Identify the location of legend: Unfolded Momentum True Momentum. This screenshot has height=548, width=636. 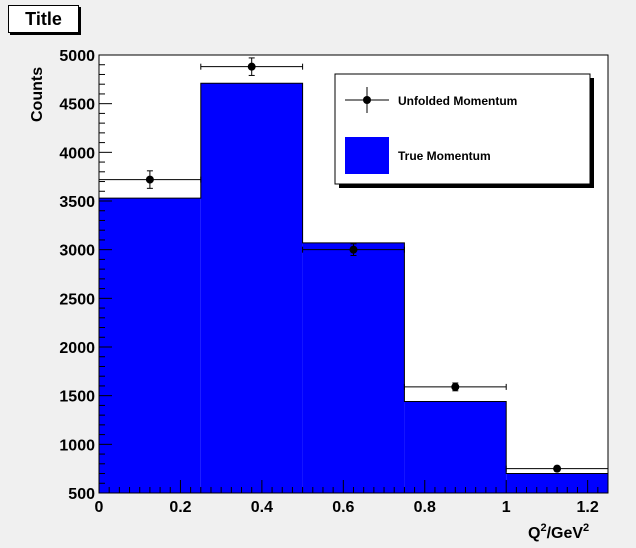
(464, 130).